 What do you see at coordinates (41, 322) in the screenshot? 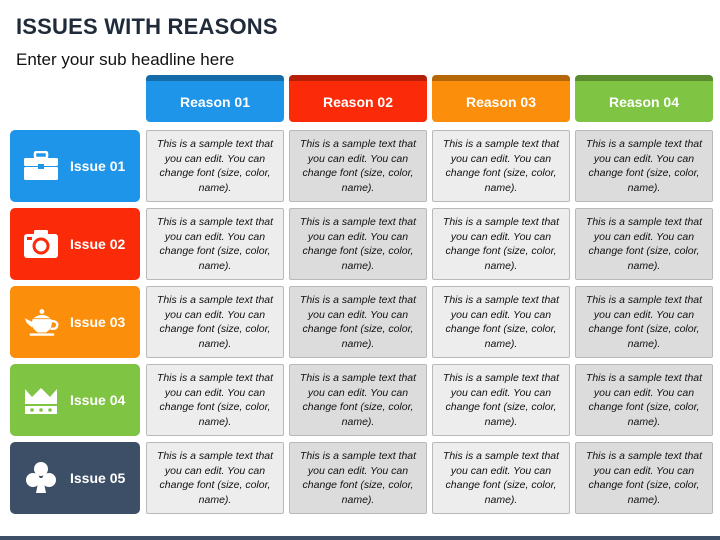
I see `teapot-icon` at bounding box center [41, 322].